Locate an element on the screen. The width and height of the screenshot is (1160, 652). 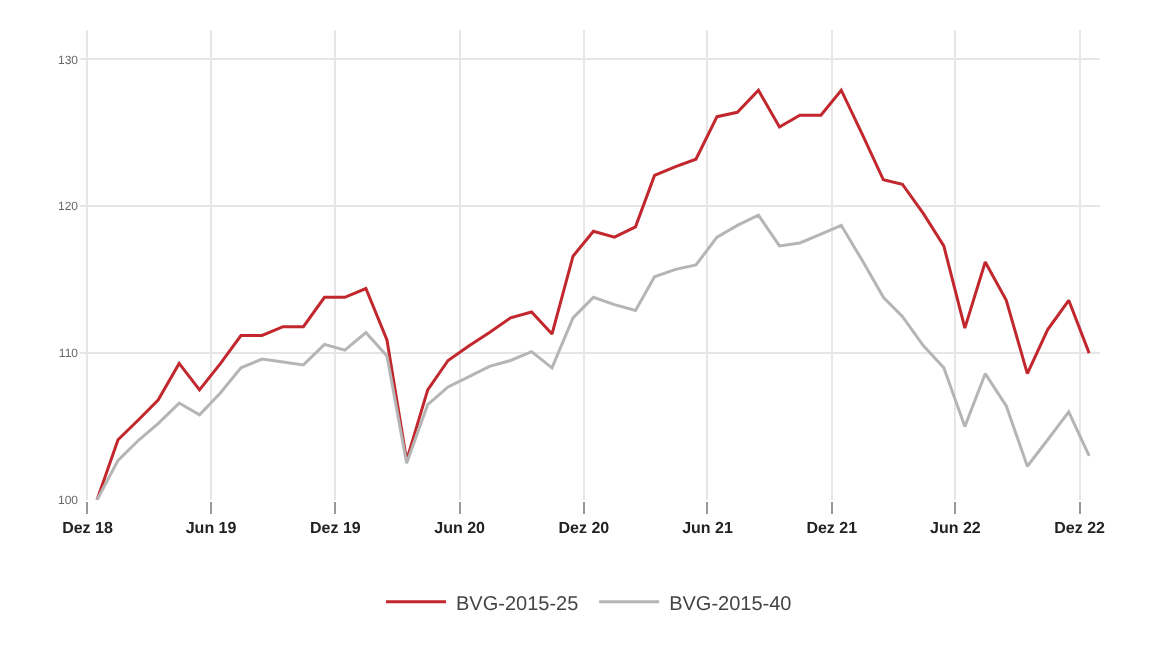
x-tick-label: Dez 18 is located at coordinates (88, 528).